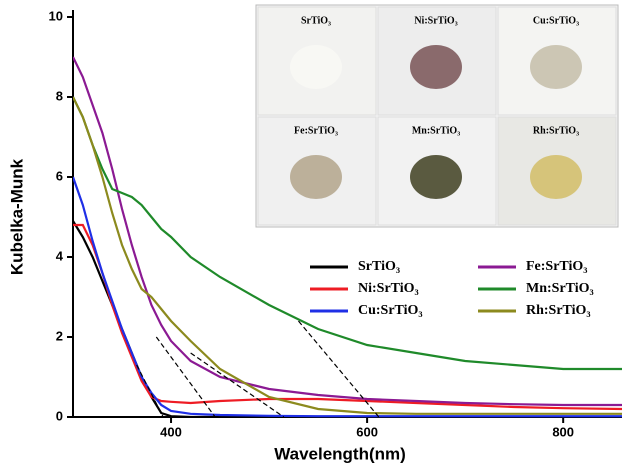 This screenshot has height=474, width=622. I want to click on y-tick-label: 4, so click(60, 255).